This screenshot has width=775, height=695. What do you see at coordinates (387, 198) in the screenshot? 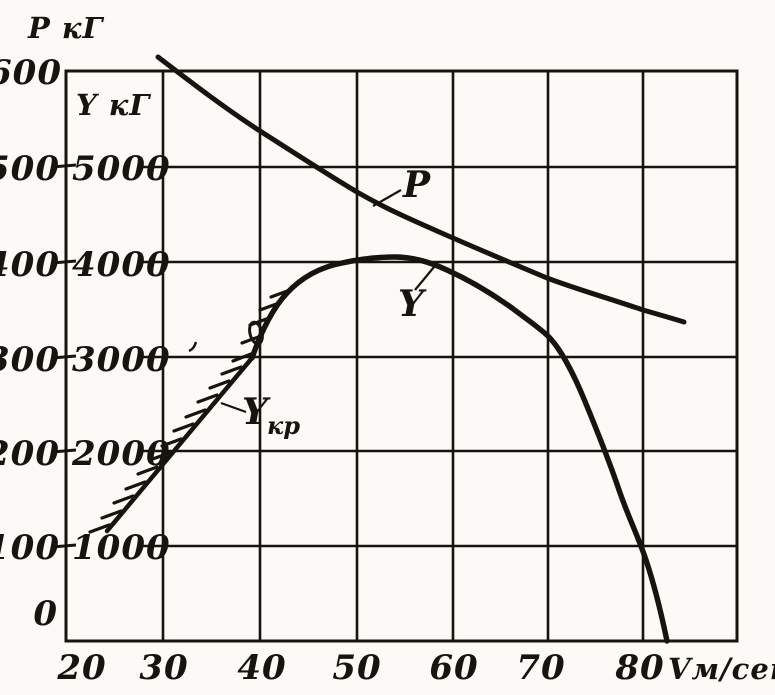
I see `p-label-leader` at bounding box center [387, 198].